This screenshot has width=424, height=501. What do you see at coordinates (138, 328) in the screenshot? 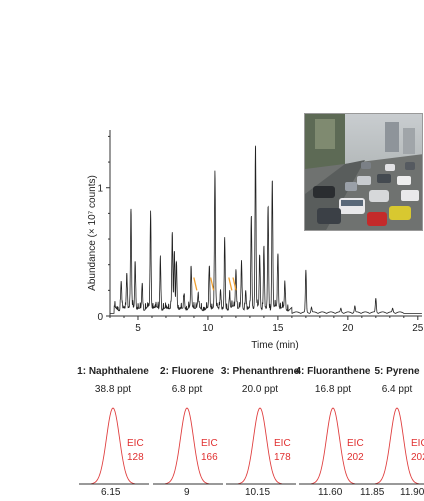
I see `x-tick-label: 5` at bounding box center [138, 328].